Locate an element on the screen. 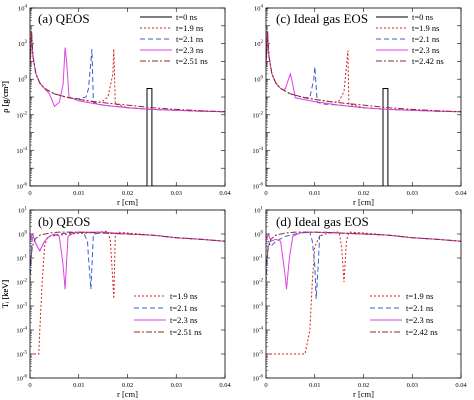 Image resolution: width=474 pixels, height=400 pixels. legend: t=0 nst=1.9 nst=2.1 nst=2.3 nst=2.51 ns is located at coordinates (174, 39).